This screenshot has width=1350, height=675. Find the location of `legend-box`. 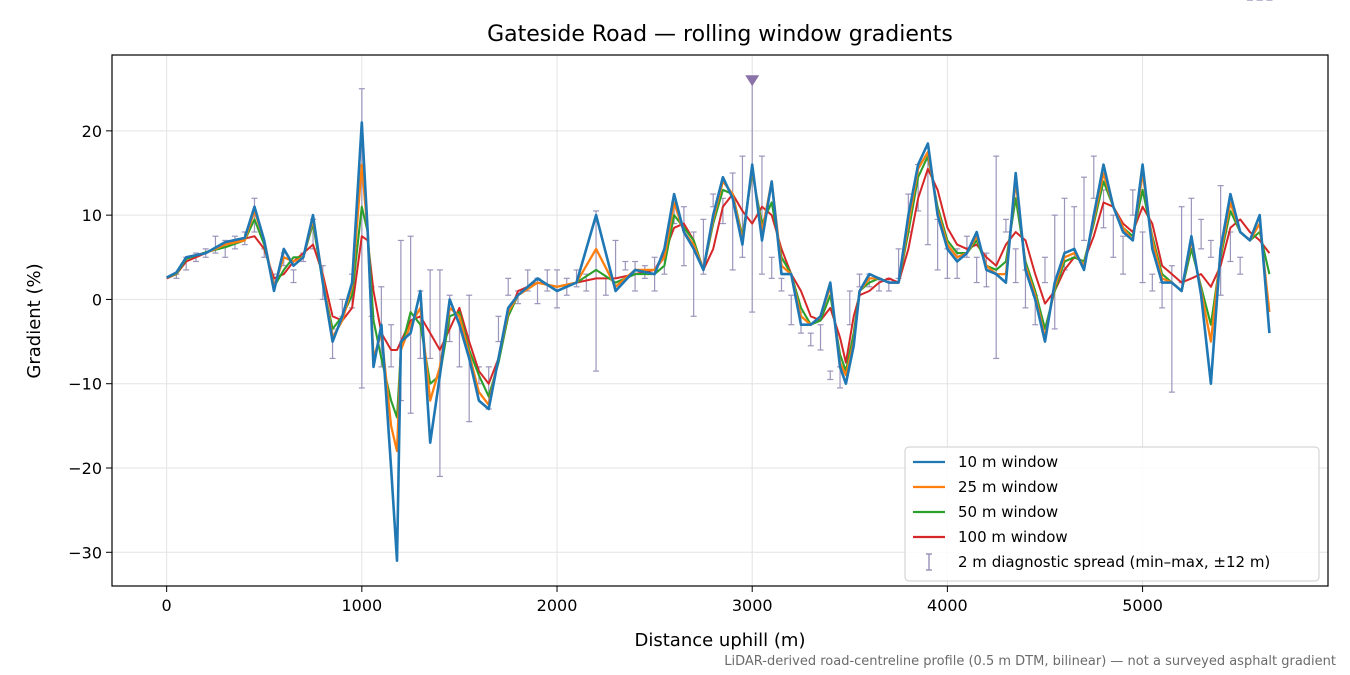

legend-box is located at coordinates (1112, 514).